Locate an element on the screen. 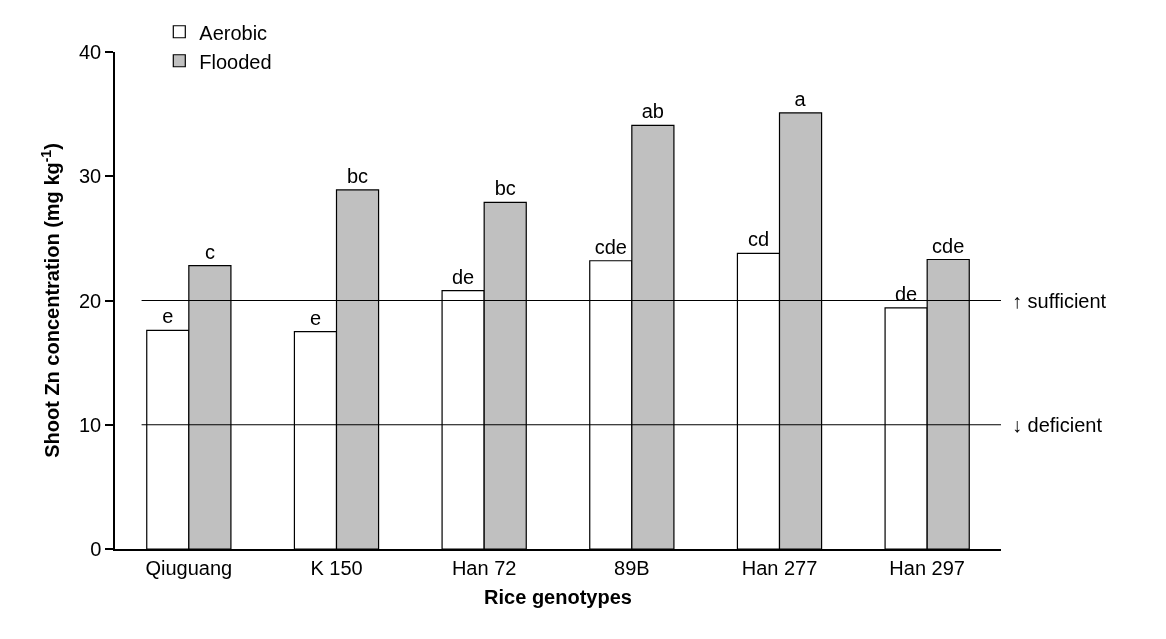  x-tick-label: Han 72 is located at coordinates (484, 567).